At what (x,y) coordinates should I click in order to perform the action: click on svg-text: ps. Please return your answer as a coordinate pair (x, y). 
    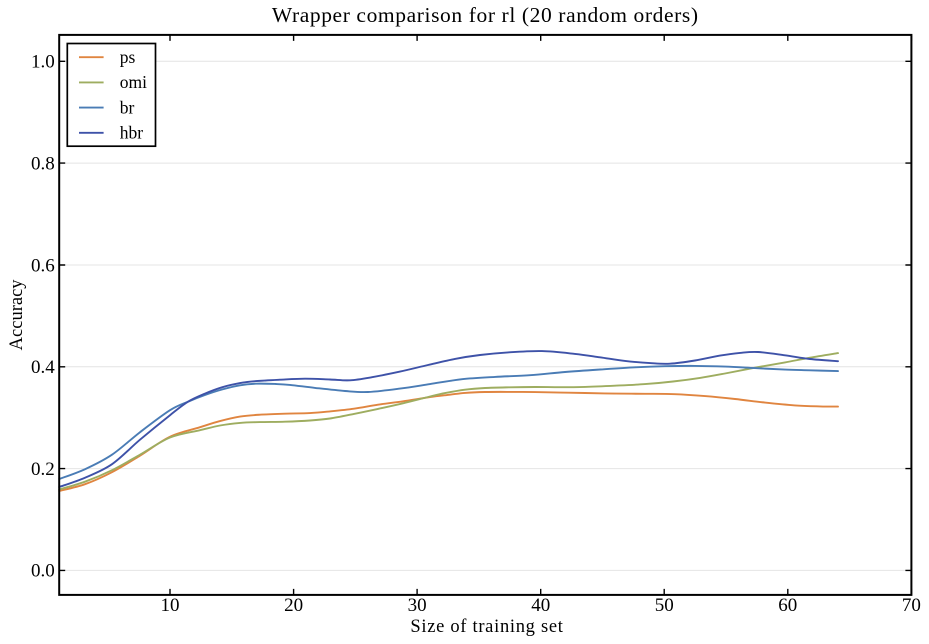
    Looking at the image, I should click on (128, 57).